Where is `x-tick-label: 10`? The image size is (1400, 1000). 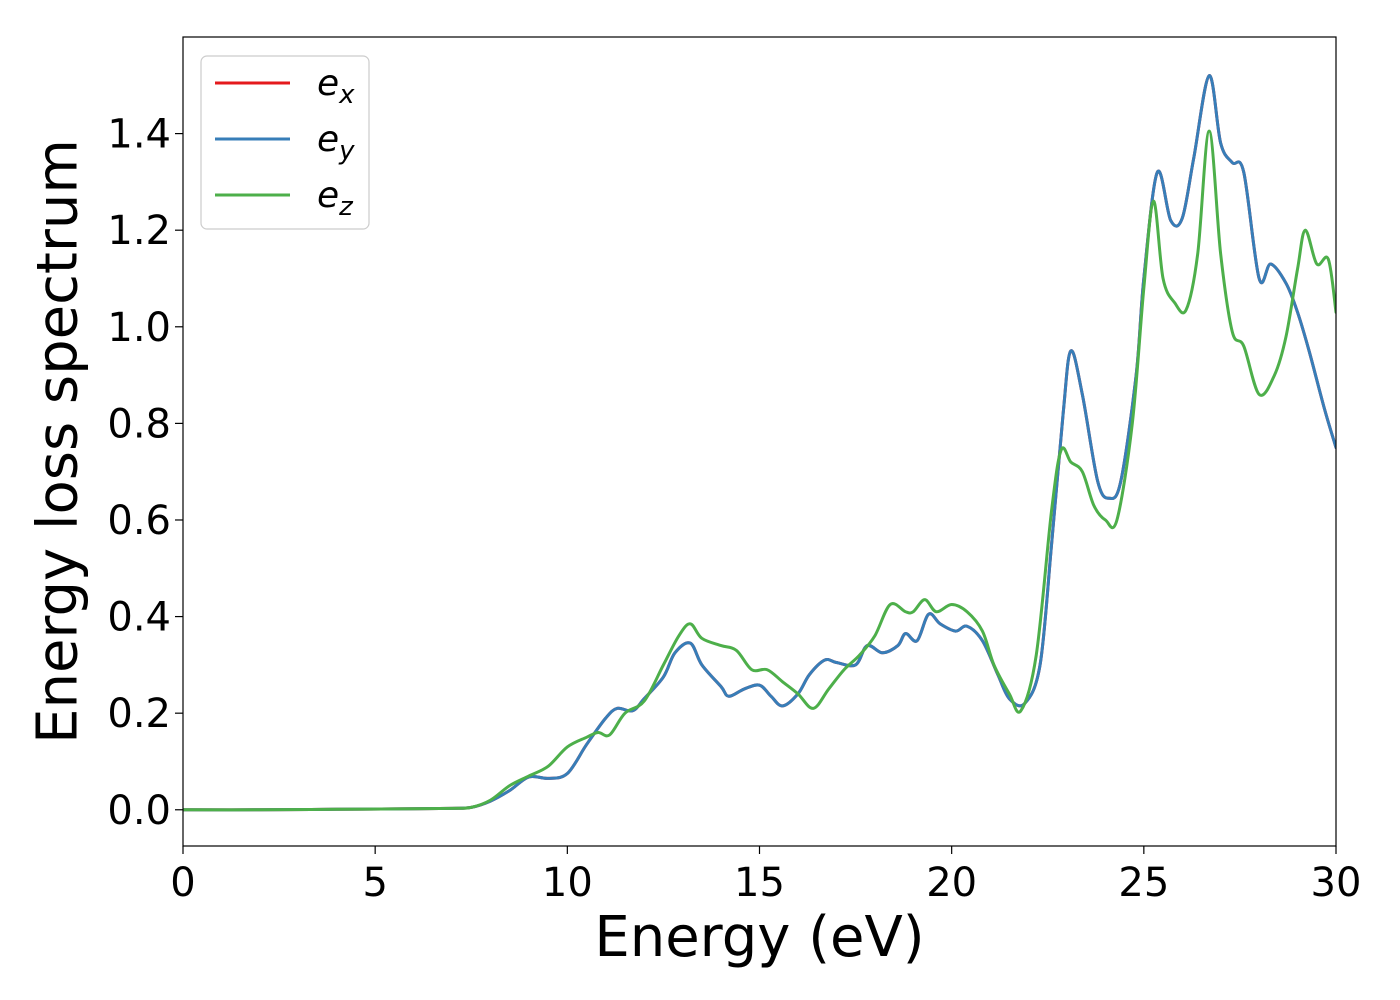 x-tick-label: 10 is located at coordinates (567, 883).